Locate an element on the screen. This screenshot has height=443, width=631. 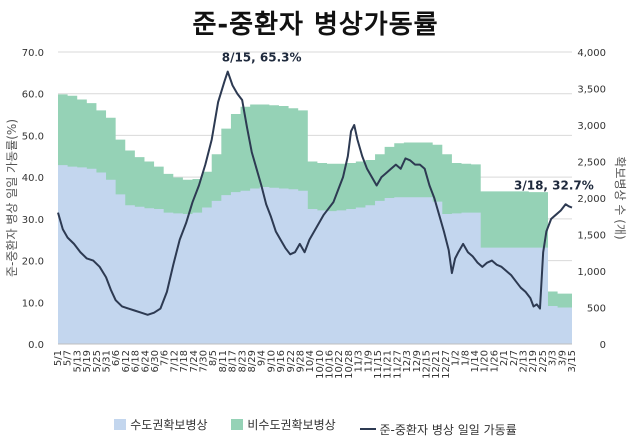
x-tick-label: 3/15 is located at coordinates (572, 361).